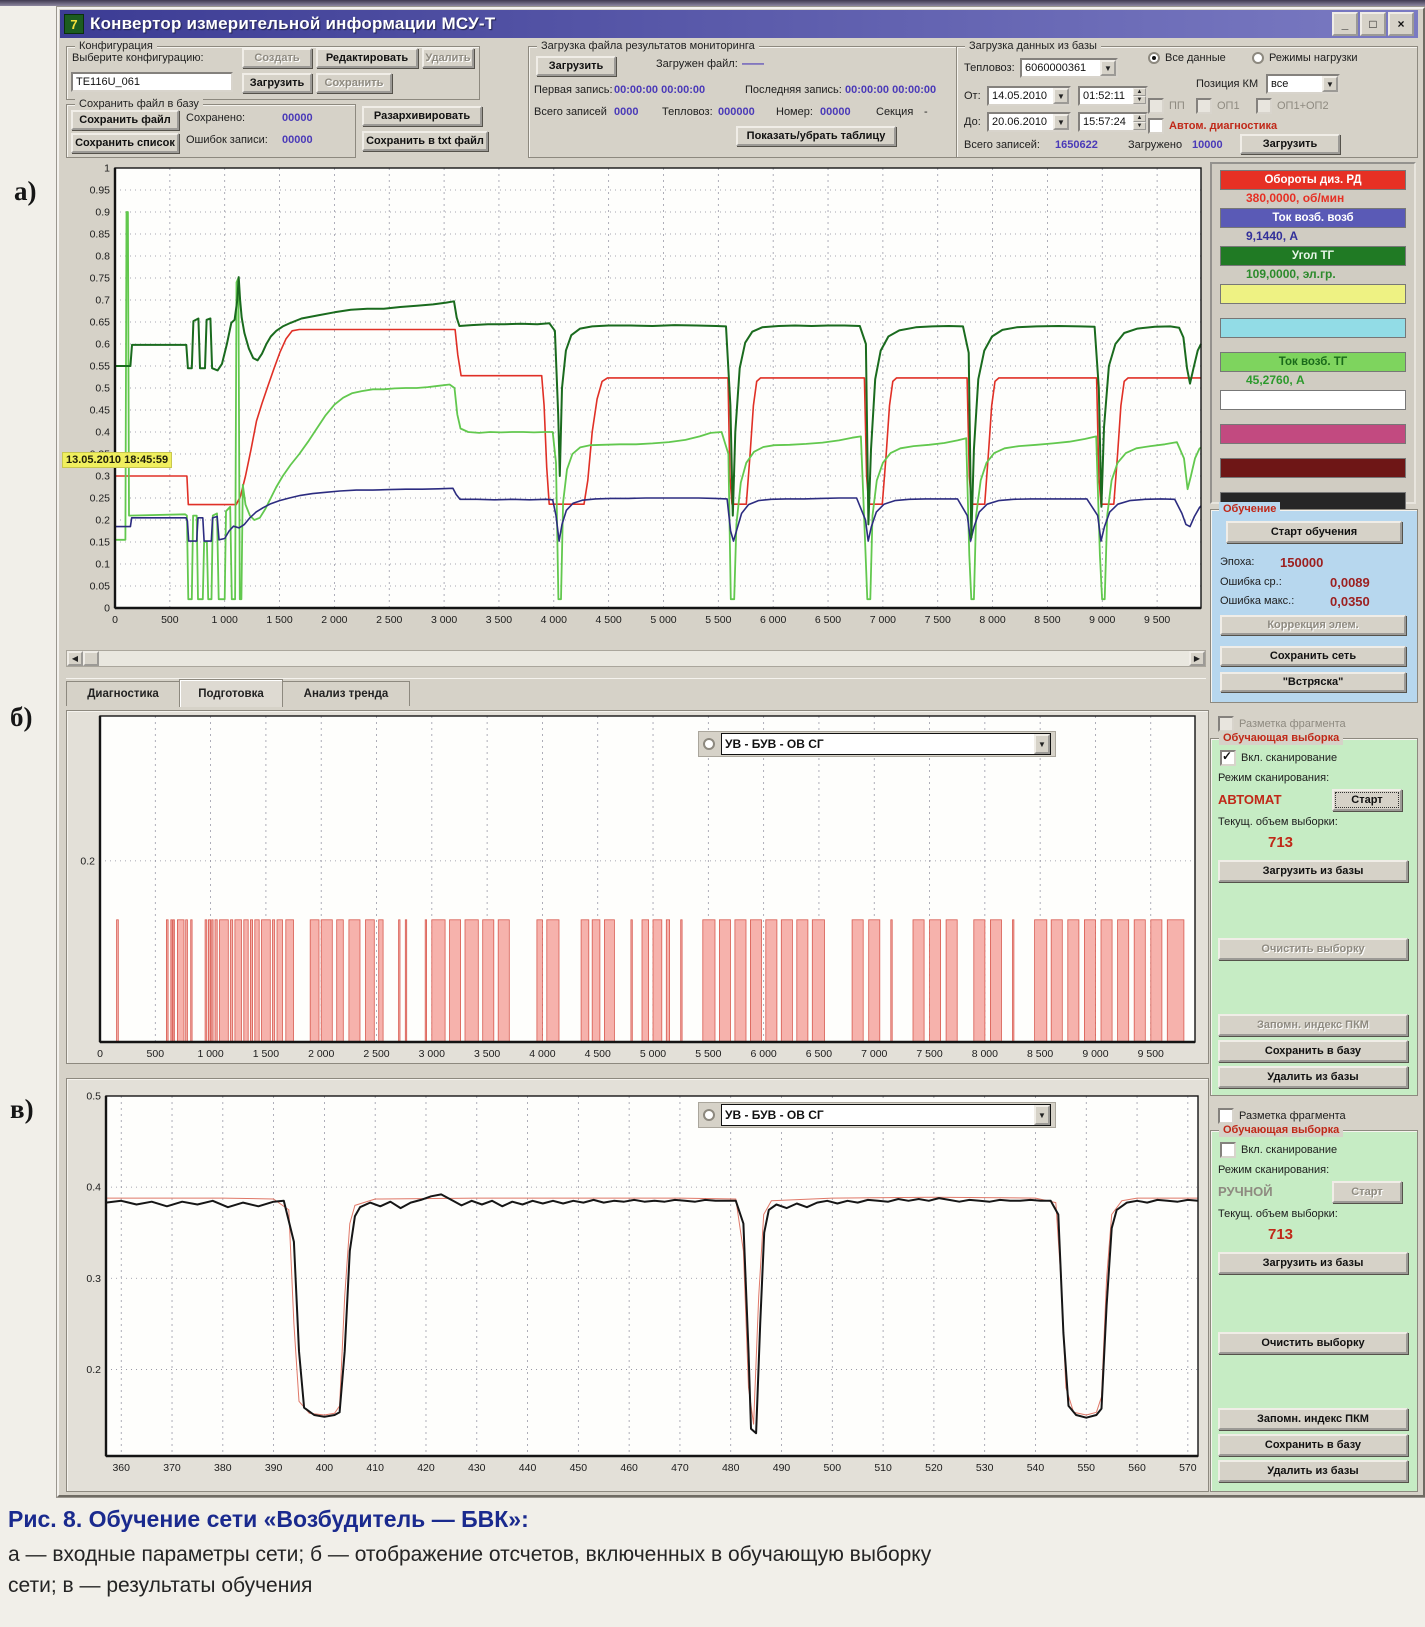 This screenshot has width=1425, height=1627. I want to click on delete-from-db-button-v: Удалить из базы, so click(1313, 1471).